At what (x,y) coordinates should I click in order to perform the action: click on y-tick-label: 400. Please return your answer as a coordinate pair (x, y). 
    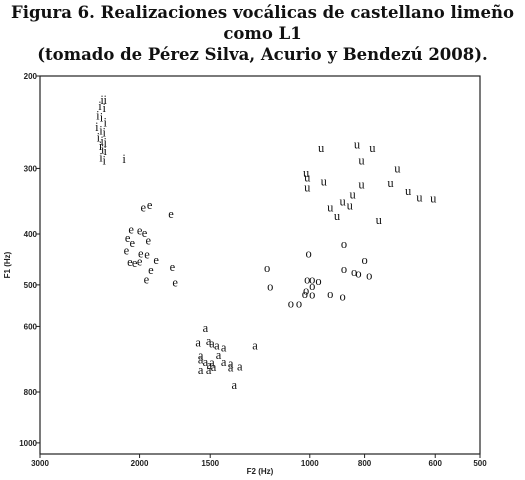
    Looking at the image, I should click on (31, 234).